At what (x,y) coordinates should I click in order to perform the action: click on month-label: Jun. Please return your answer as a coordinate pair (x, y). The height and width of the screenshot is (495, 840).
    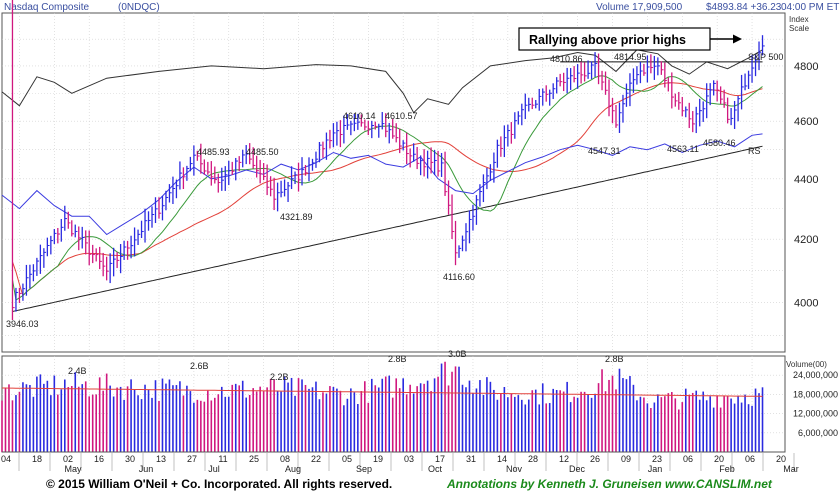
    Looking at the image, I should click on (146, 469).